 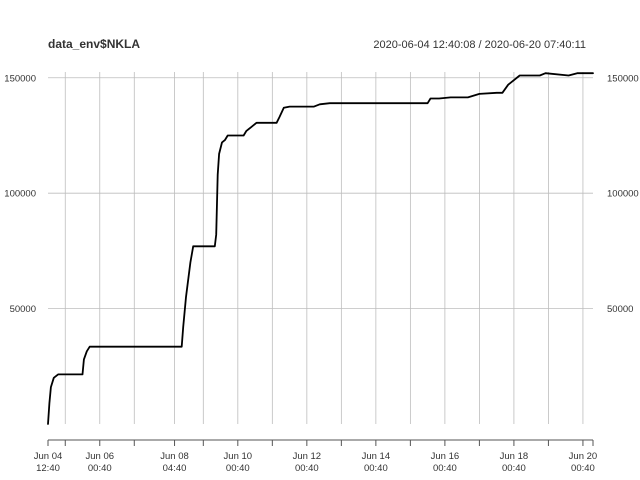 What do you see at coordinates (320, 442) in the screenshot?
I see `axes` at bounding box center [320, 442].